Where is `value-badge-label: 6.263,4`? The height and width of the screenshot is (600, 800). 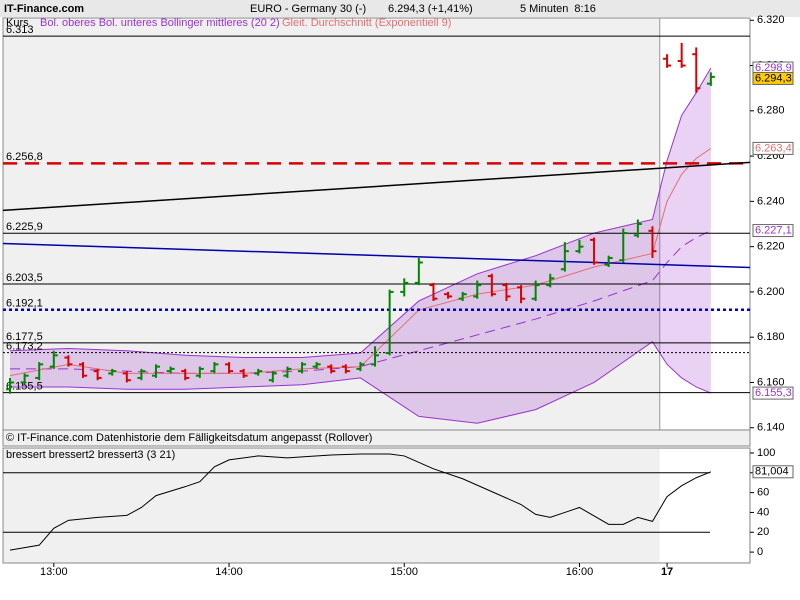
value-badge-label: 6.263,4 is located at coordinates (773, 148).